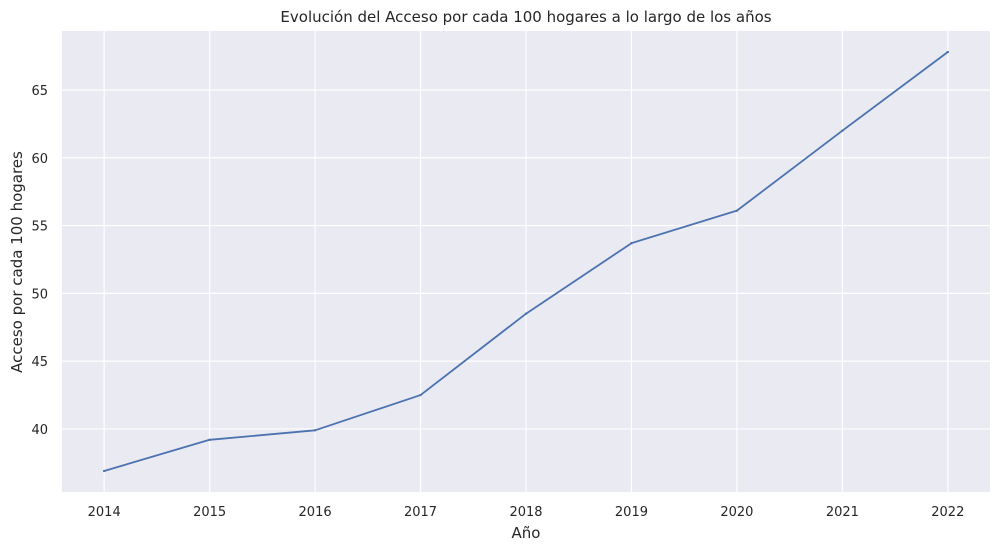  Describe the element at coordinates (39, 294) in the screenshot. I see `y-tick-label: 50` at that location.